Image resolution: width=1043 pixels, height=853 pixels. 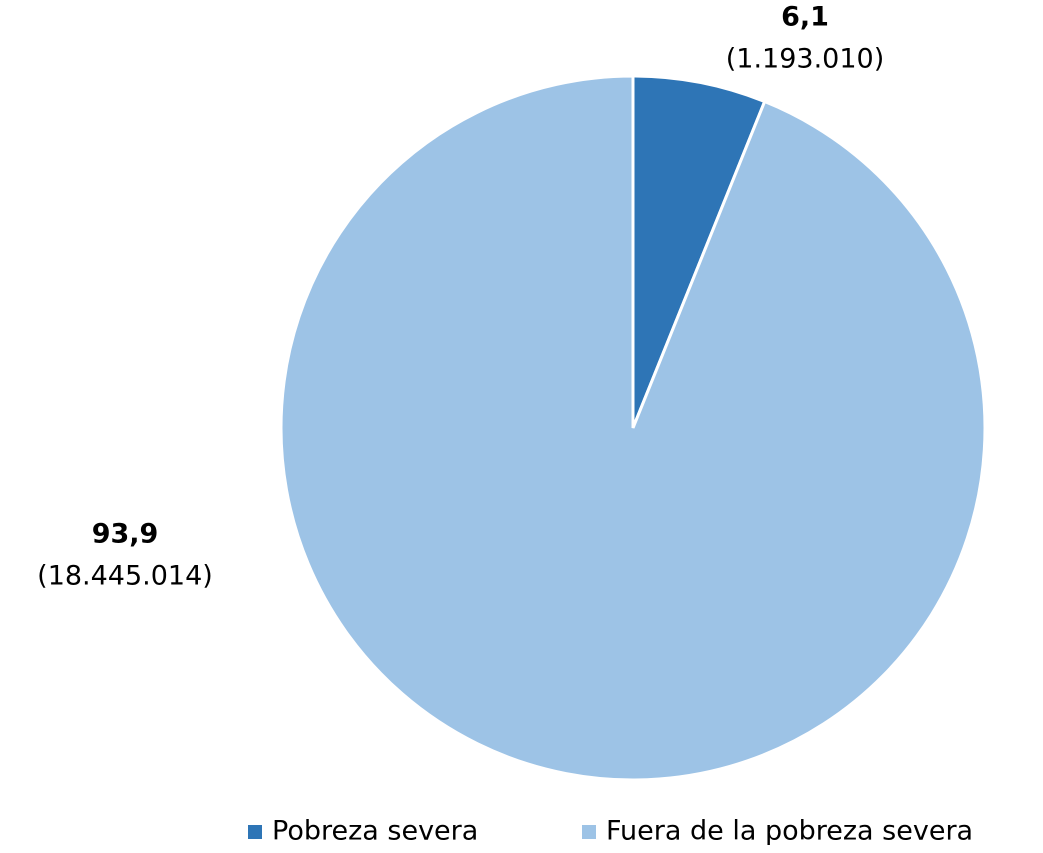 I want to click on data-label: 93,9, so click(x=125, y=534).